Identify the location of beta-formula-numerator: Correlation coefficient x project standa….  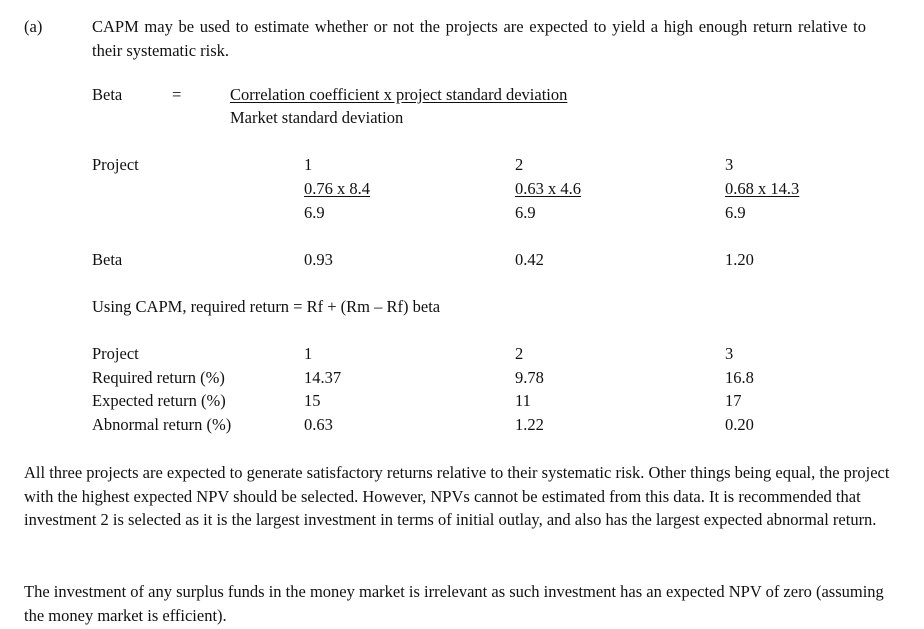
(399, 94).